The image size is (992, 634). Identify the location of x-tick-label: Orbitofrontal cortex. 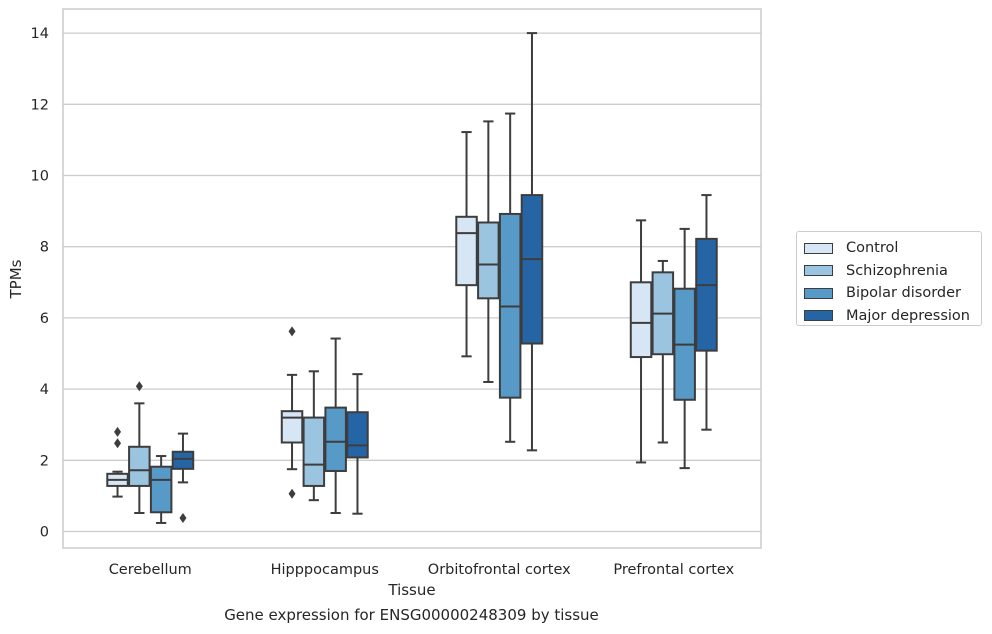
(499, 570).